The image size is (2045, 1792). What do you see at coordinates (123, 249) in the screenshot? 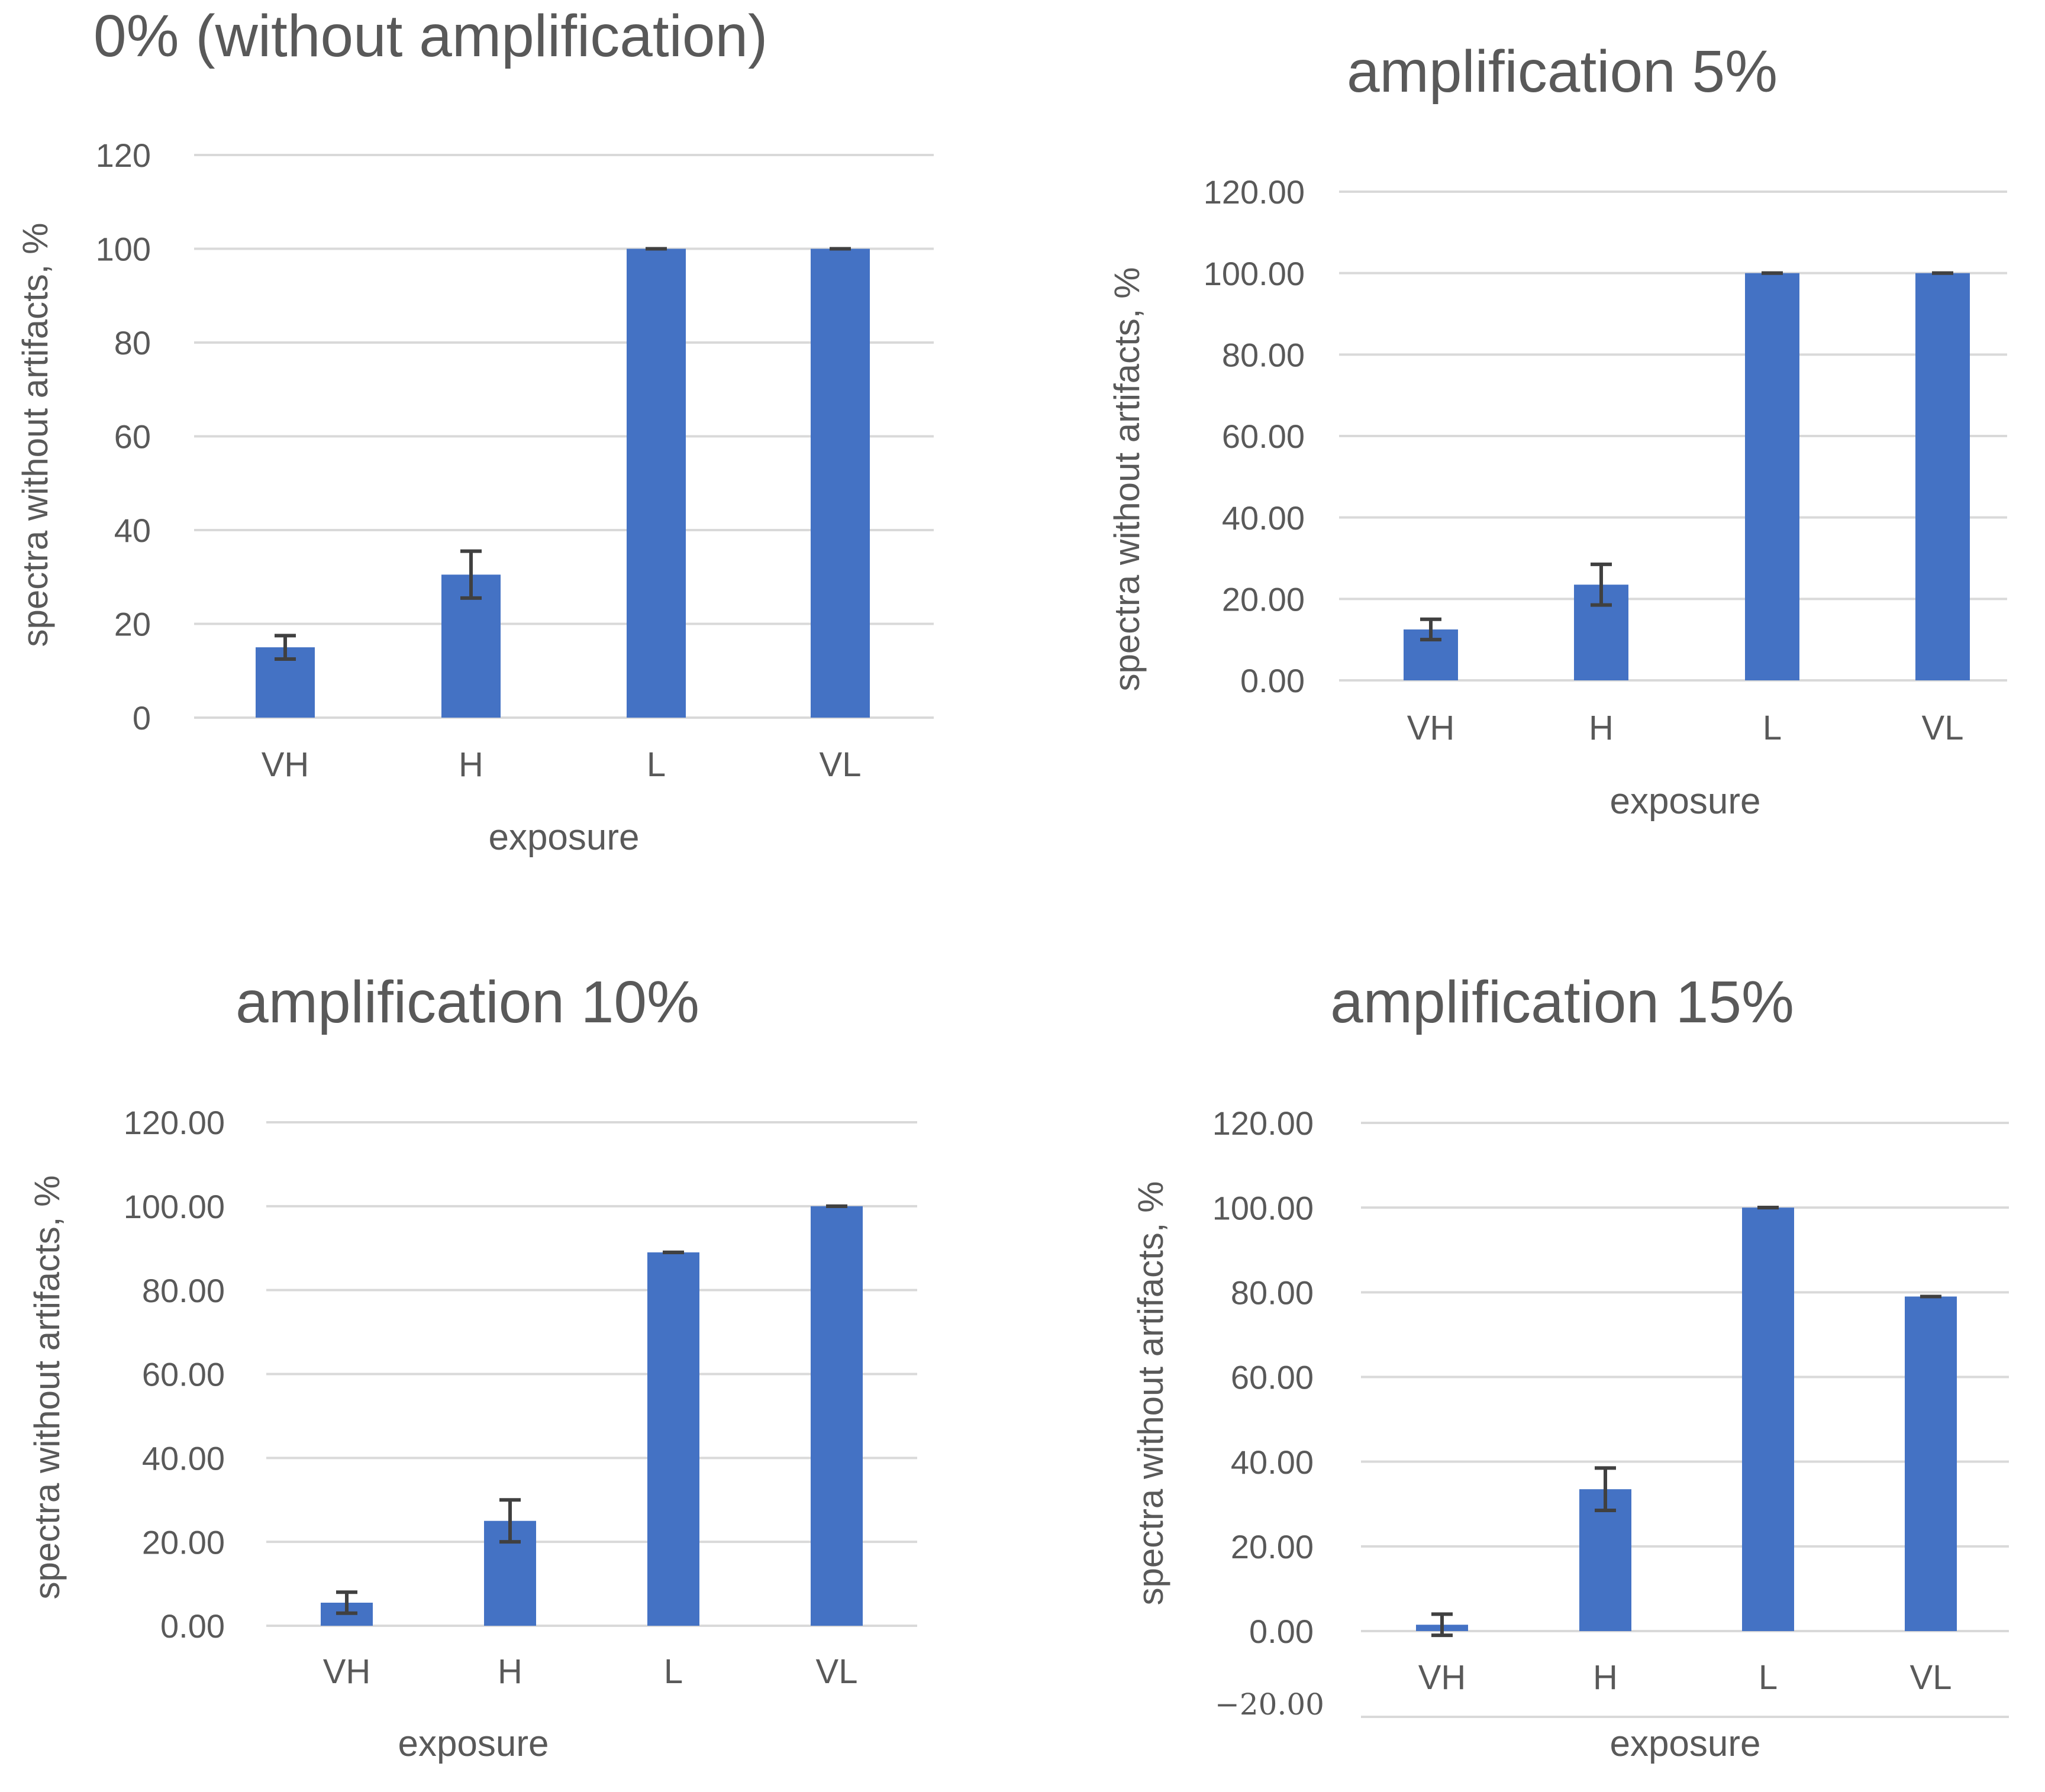
I see `y-tick-label: 100` at bounding box center [123, 249].